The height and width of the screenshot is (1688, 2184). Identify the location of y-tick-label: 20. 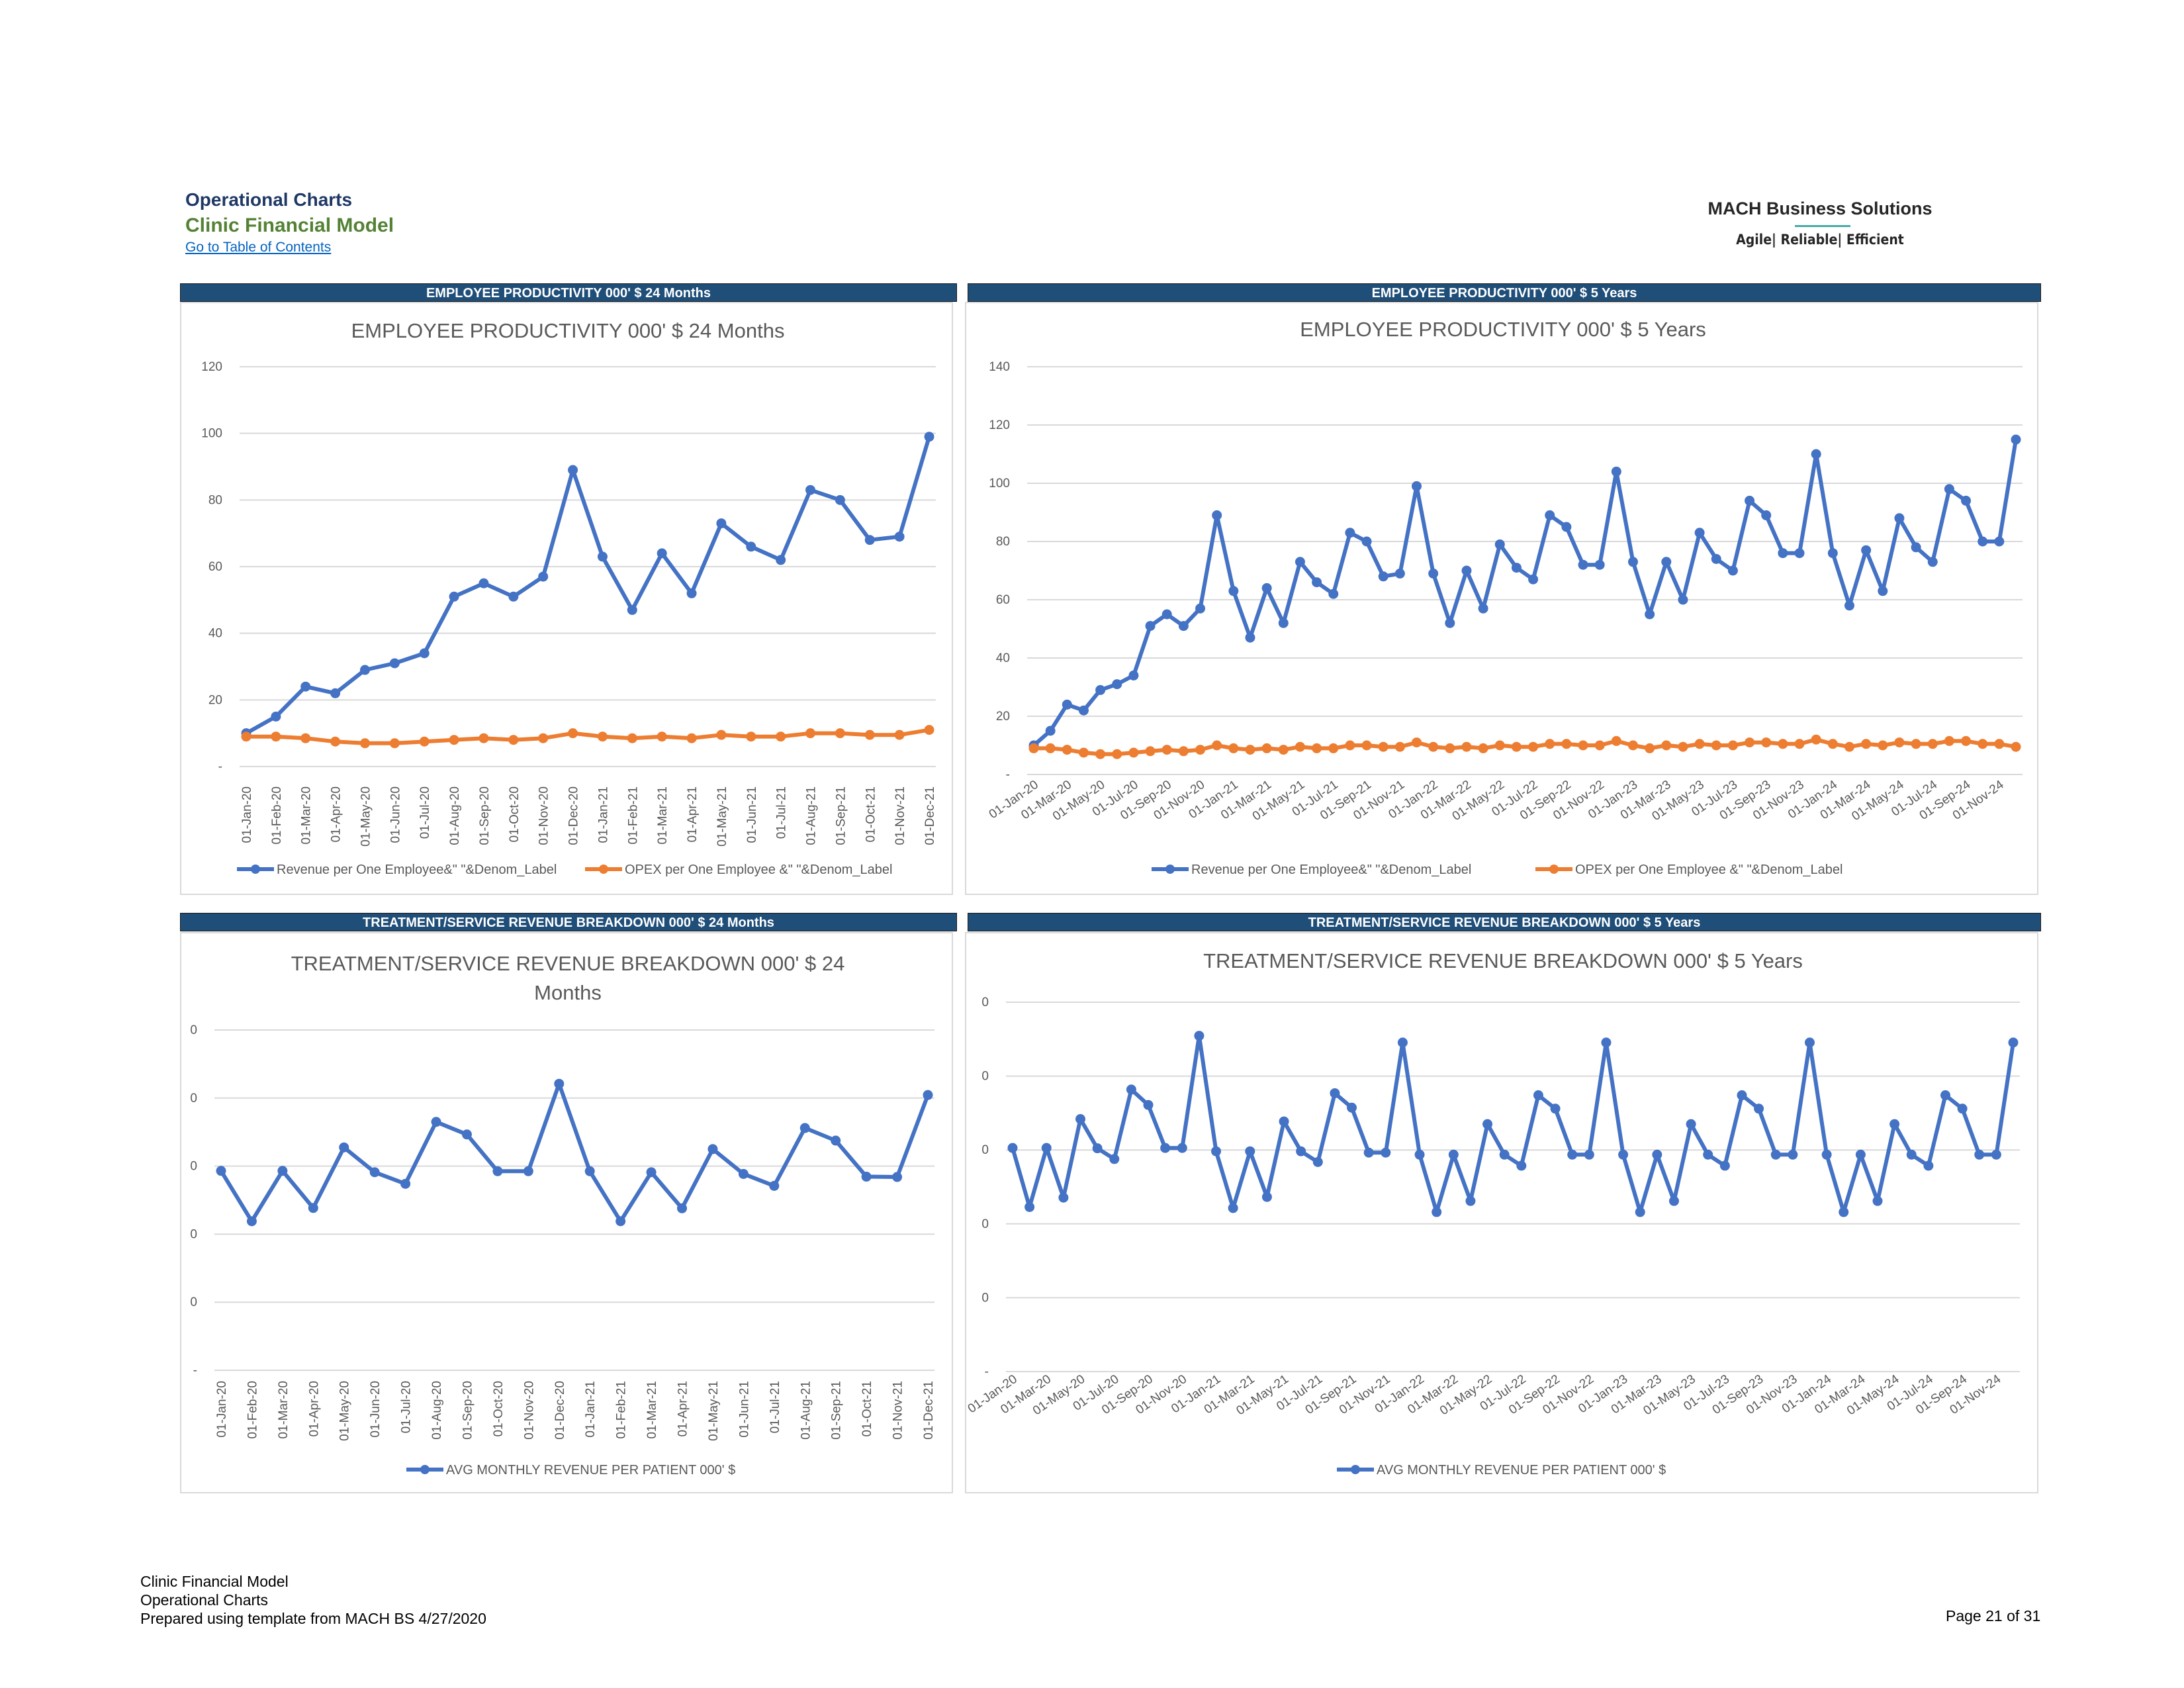
(215, 700).